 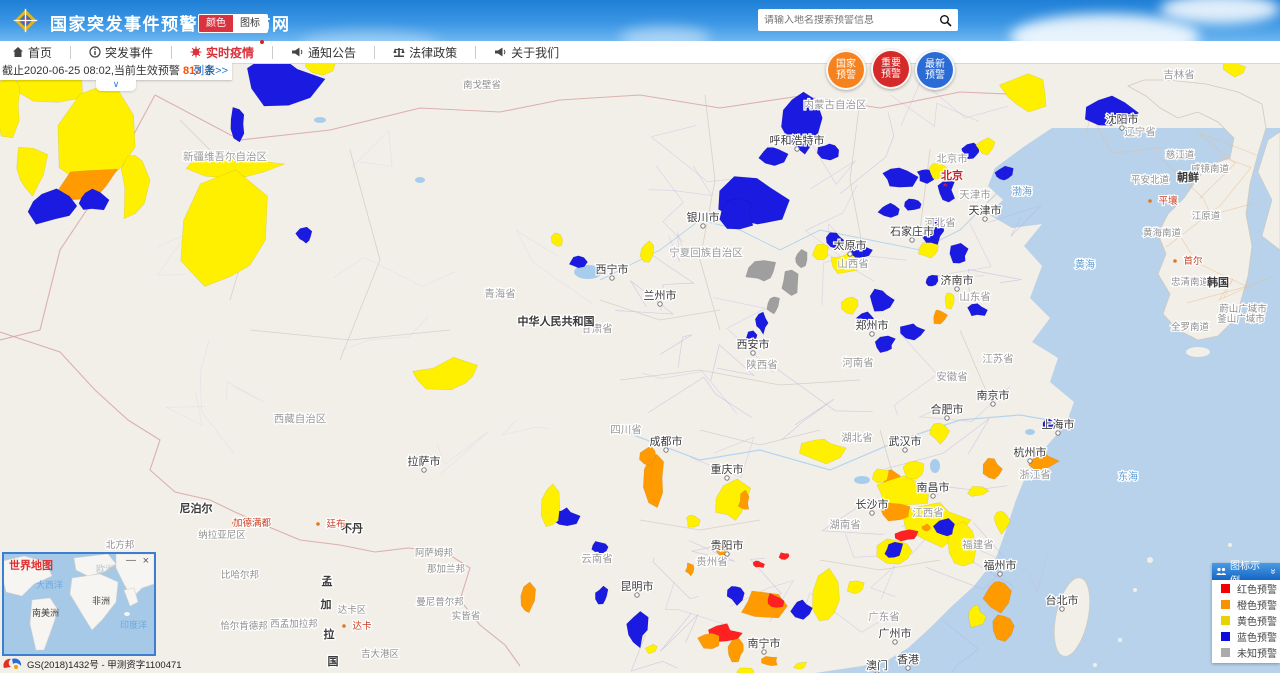 What do you see at coordinates (975, 194) in the screenshot?
I see `svg-text: 天津市` at bounding box center [975, 194].